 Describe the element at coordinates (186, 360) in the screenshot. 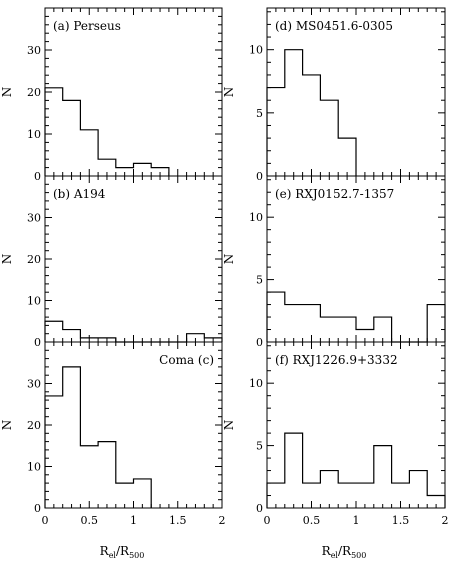

I see `panel-label: Coma (c)` at that location.